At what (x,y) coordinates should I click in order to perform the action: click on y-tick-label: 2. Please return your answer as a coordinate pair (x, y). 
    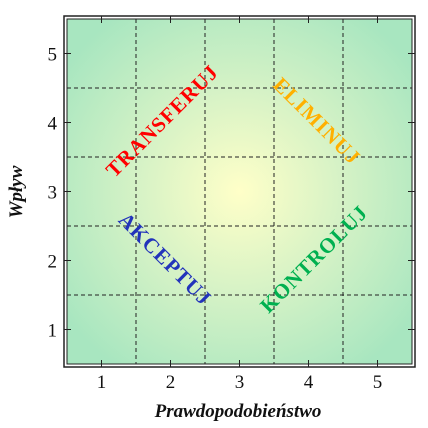
    Looking at the image, I should click on (53, 262).